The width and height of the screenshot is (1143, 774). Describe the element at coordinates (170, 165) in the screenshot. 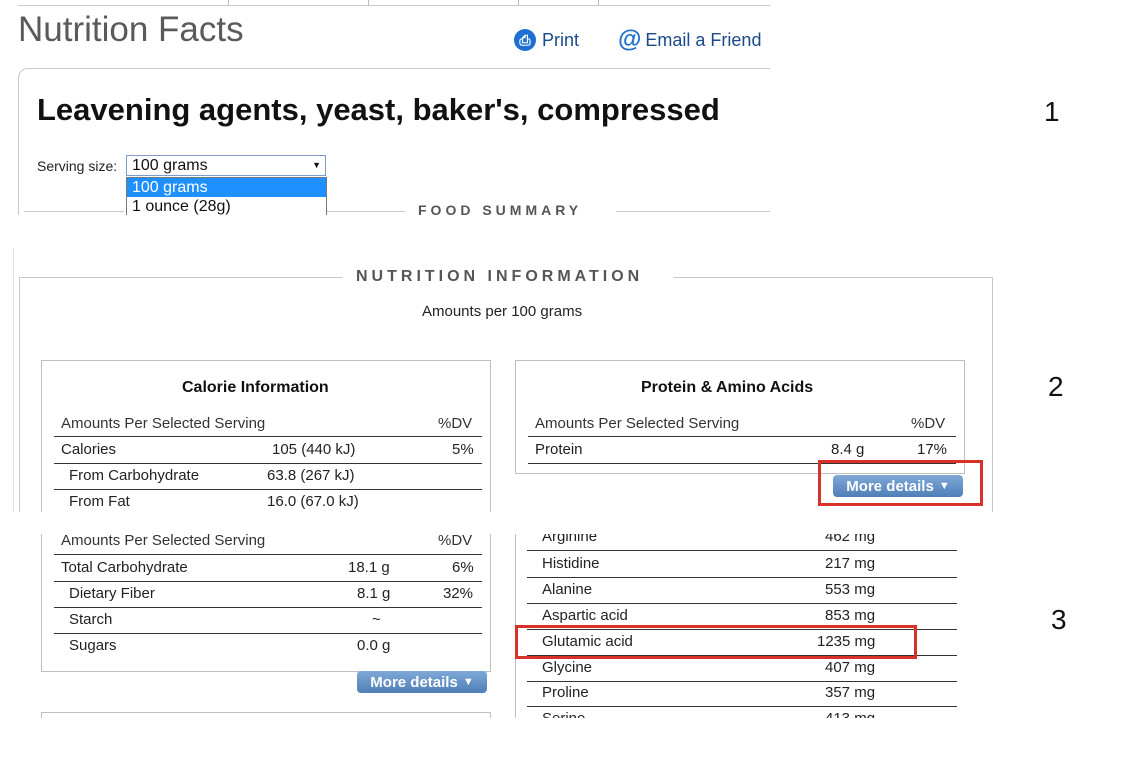

I see `serving-selected-value: 100 grams` at that location.